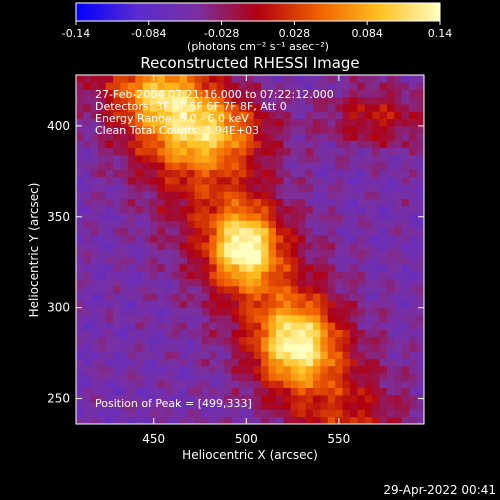 The image size is (500, 500). I want to click on annotation-detectors: Detectors: 3F 4F 5F 6F 7F 8F, Att 0, so click(191, 106).